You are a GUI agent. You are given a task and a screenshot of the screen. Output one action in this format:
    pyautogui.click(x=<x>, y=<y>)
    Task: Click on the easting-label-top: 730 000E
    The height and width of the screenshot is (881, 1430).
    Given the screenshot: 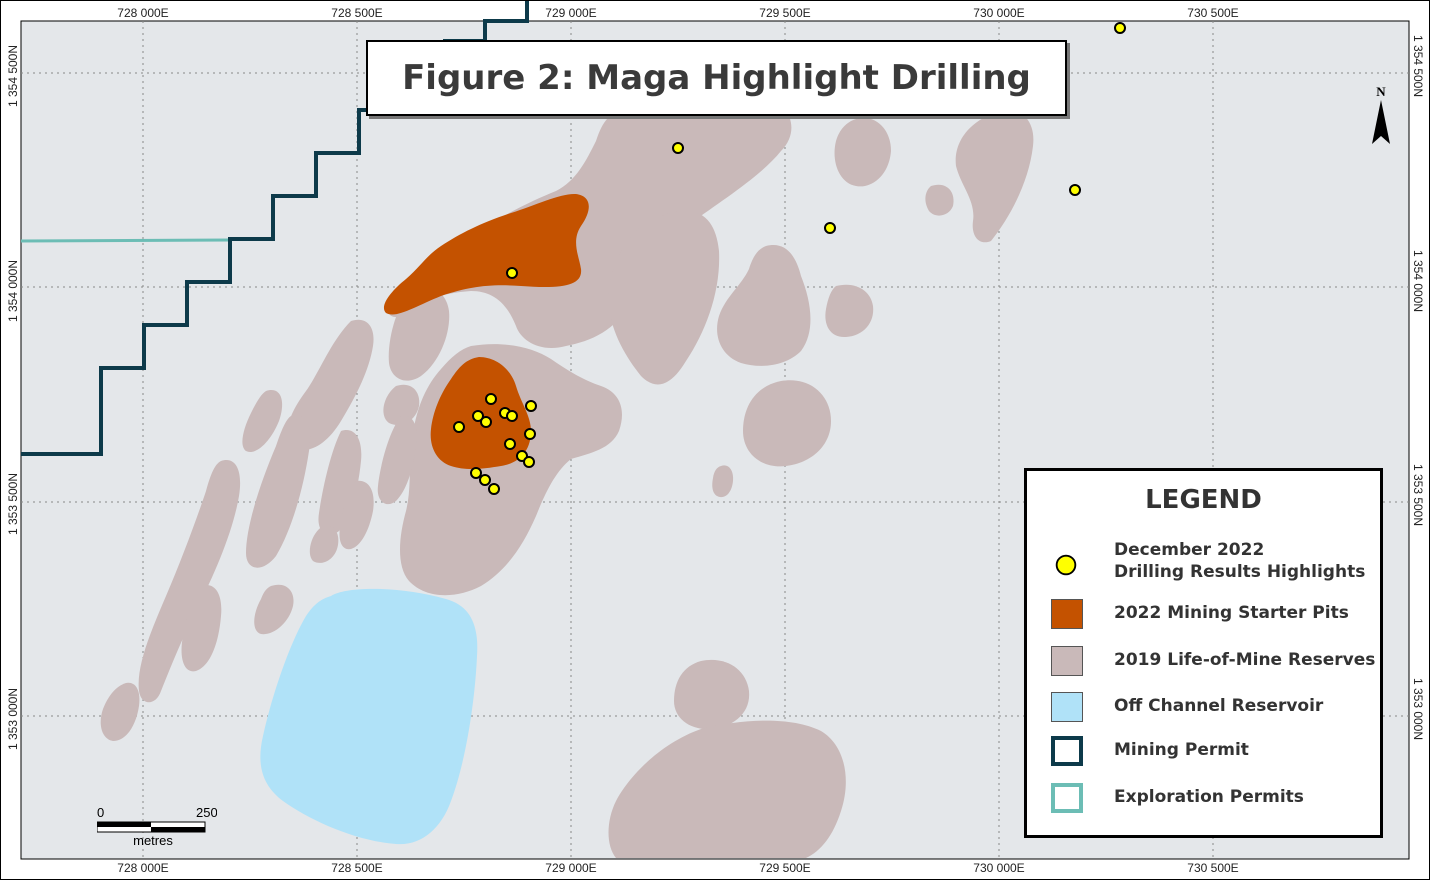 What is the action you would take?
    pyautogui.click(x=999, y=13)
    